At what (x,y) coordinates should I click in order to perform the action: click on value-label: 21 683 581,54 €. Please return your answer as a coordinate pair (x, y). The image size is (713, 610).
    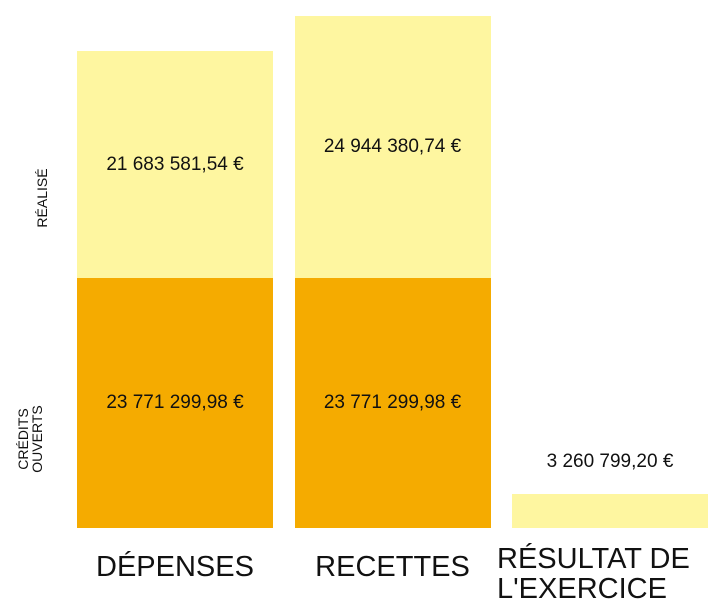
    Looking at the image, I should click on (175, 164).